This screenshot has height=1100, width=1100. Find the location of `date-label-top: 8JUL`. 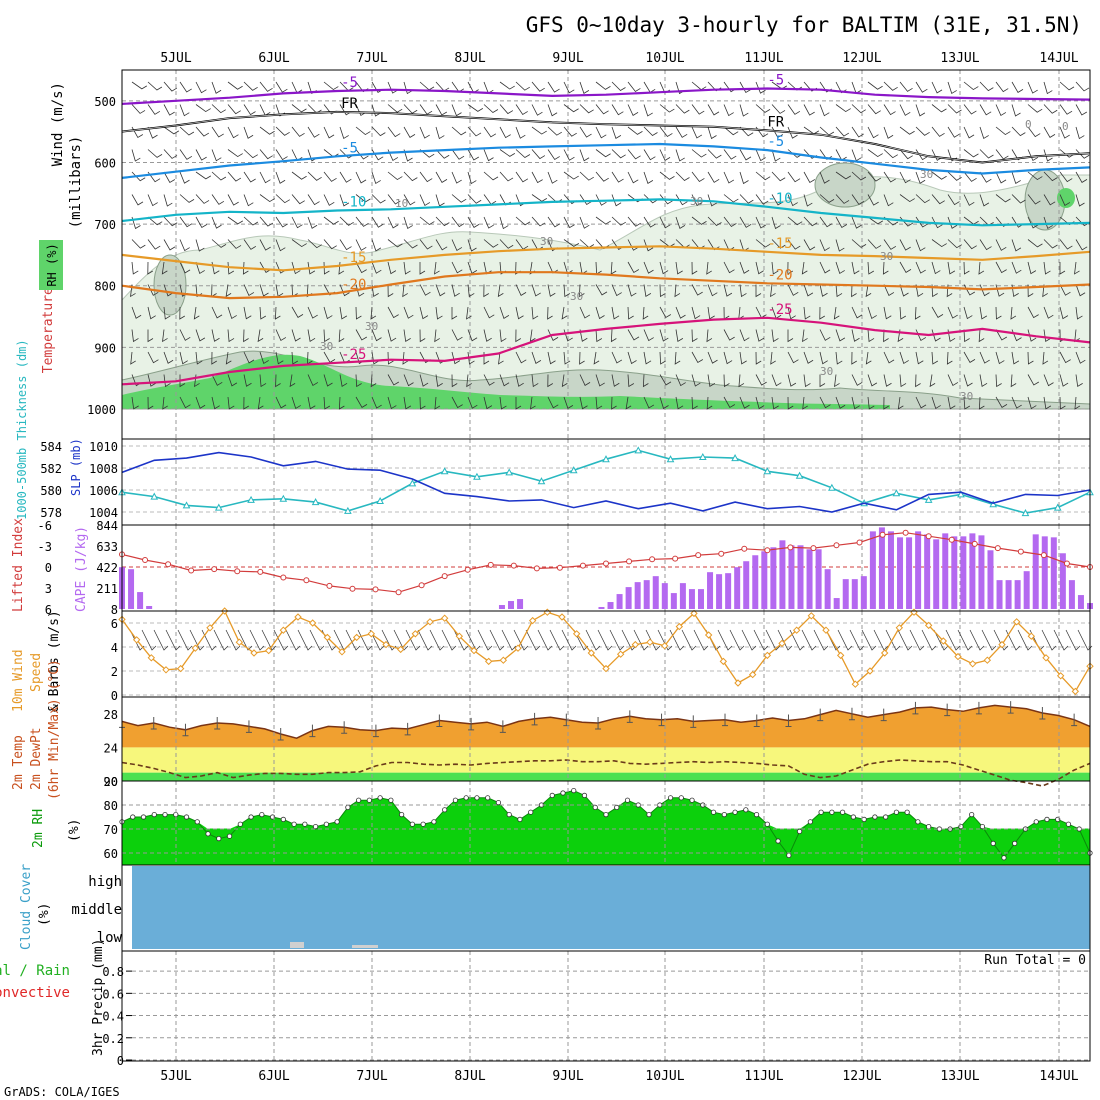

date-label-top: 8JUL is located at coordinates (469, 58).